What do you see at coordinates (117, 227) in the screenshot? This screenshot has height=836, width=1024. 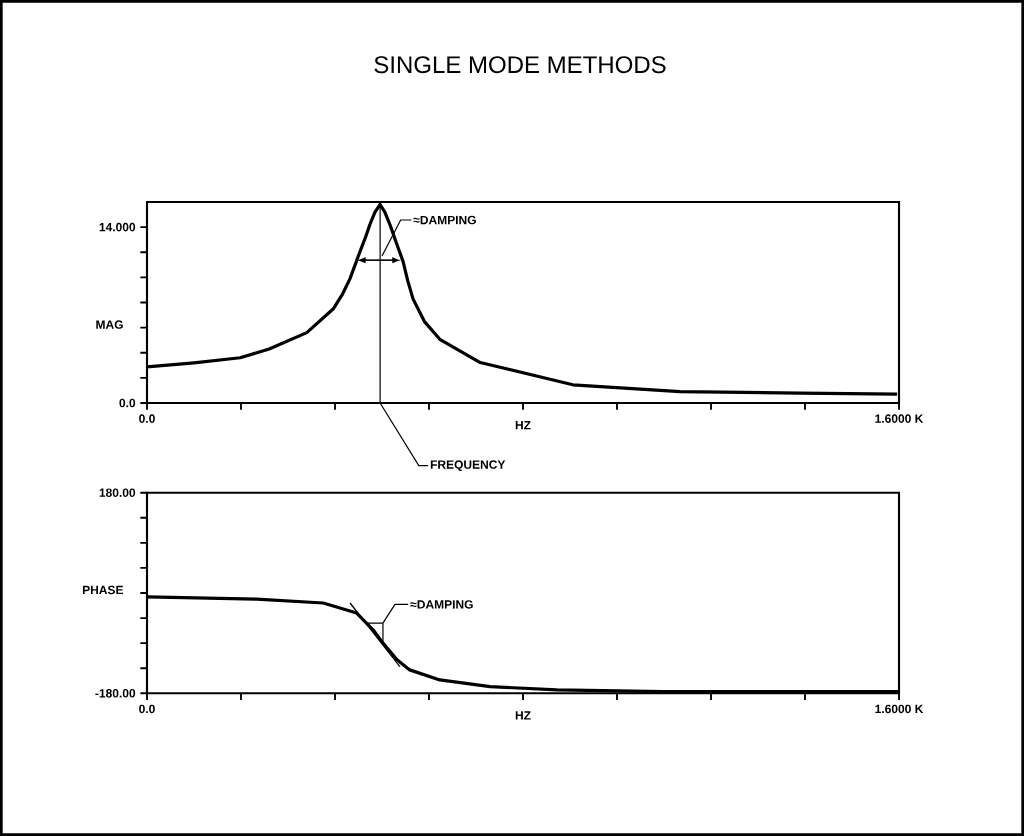 I see `y-tick-label: 14.000` at bounding box center [117, 227].